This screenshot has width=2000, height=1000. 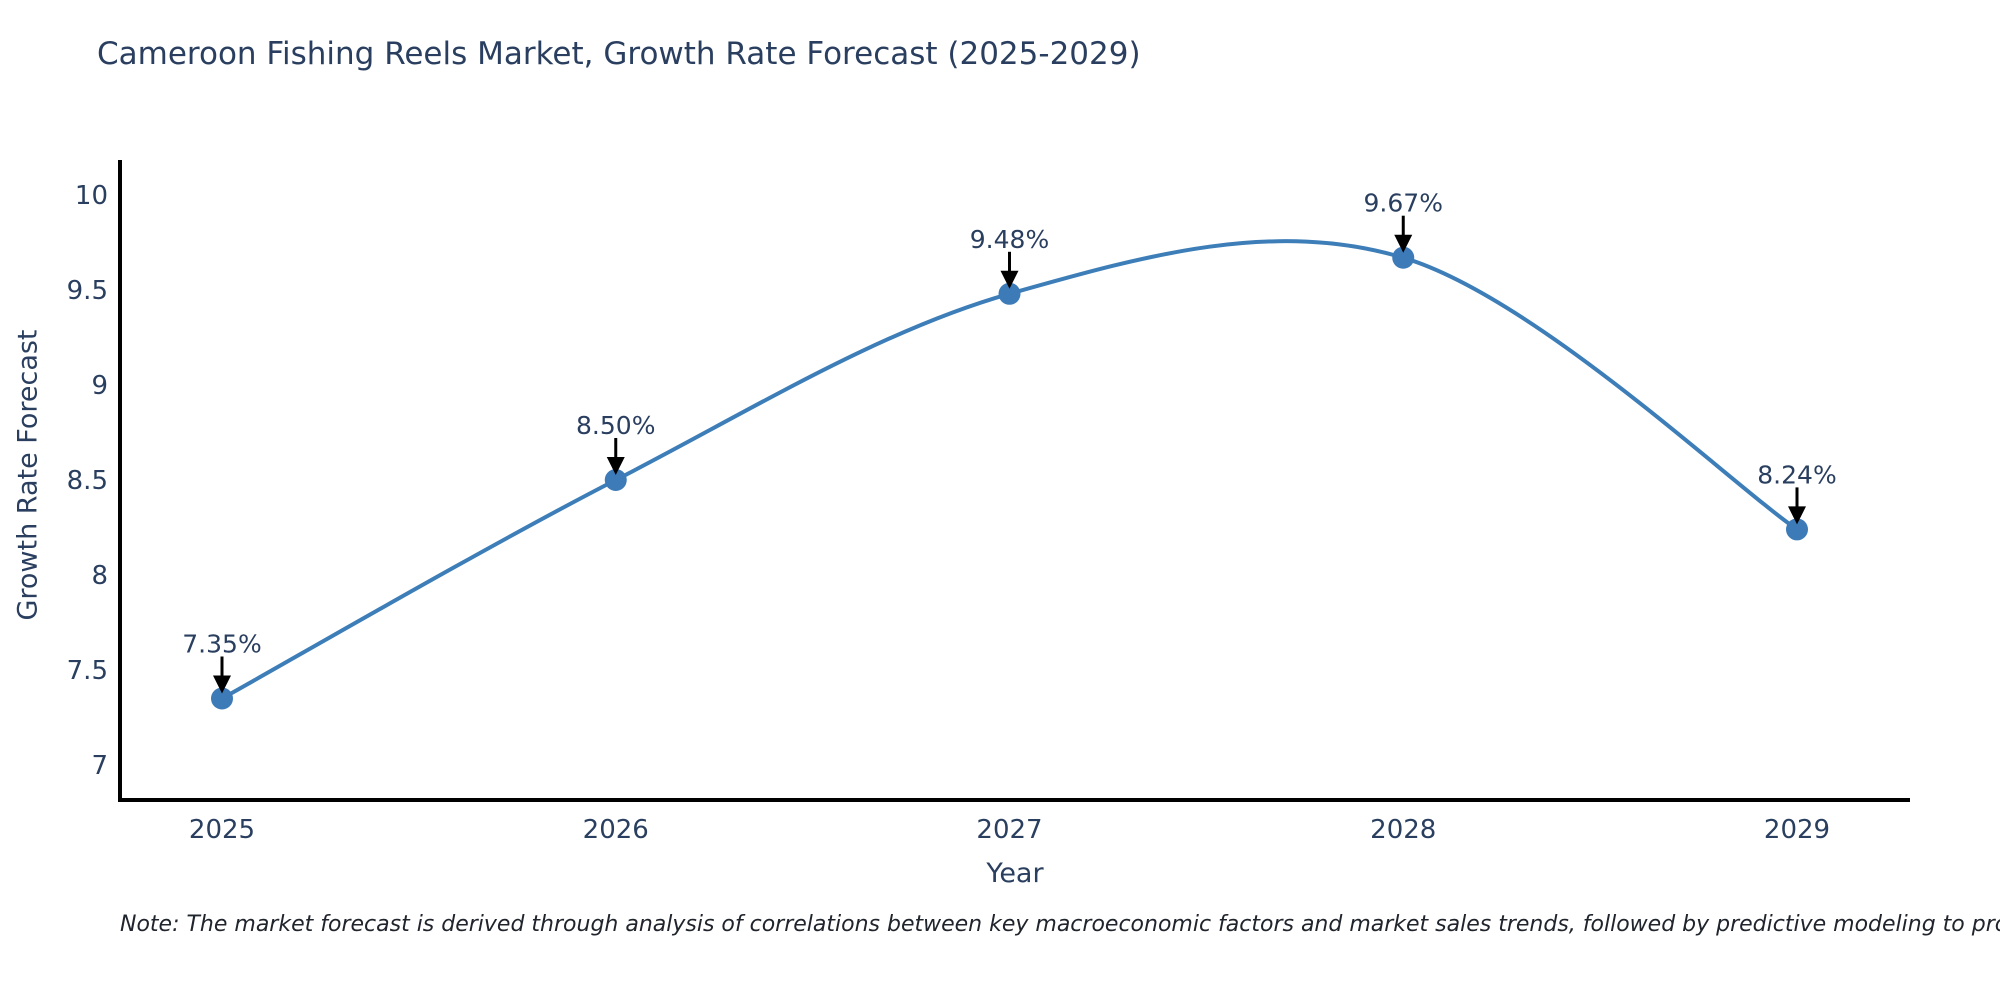 What do you see at coordinates (616, 830) in the screenshot?
I see `x-tick-label: 2026` at bounding box center [616, 830].